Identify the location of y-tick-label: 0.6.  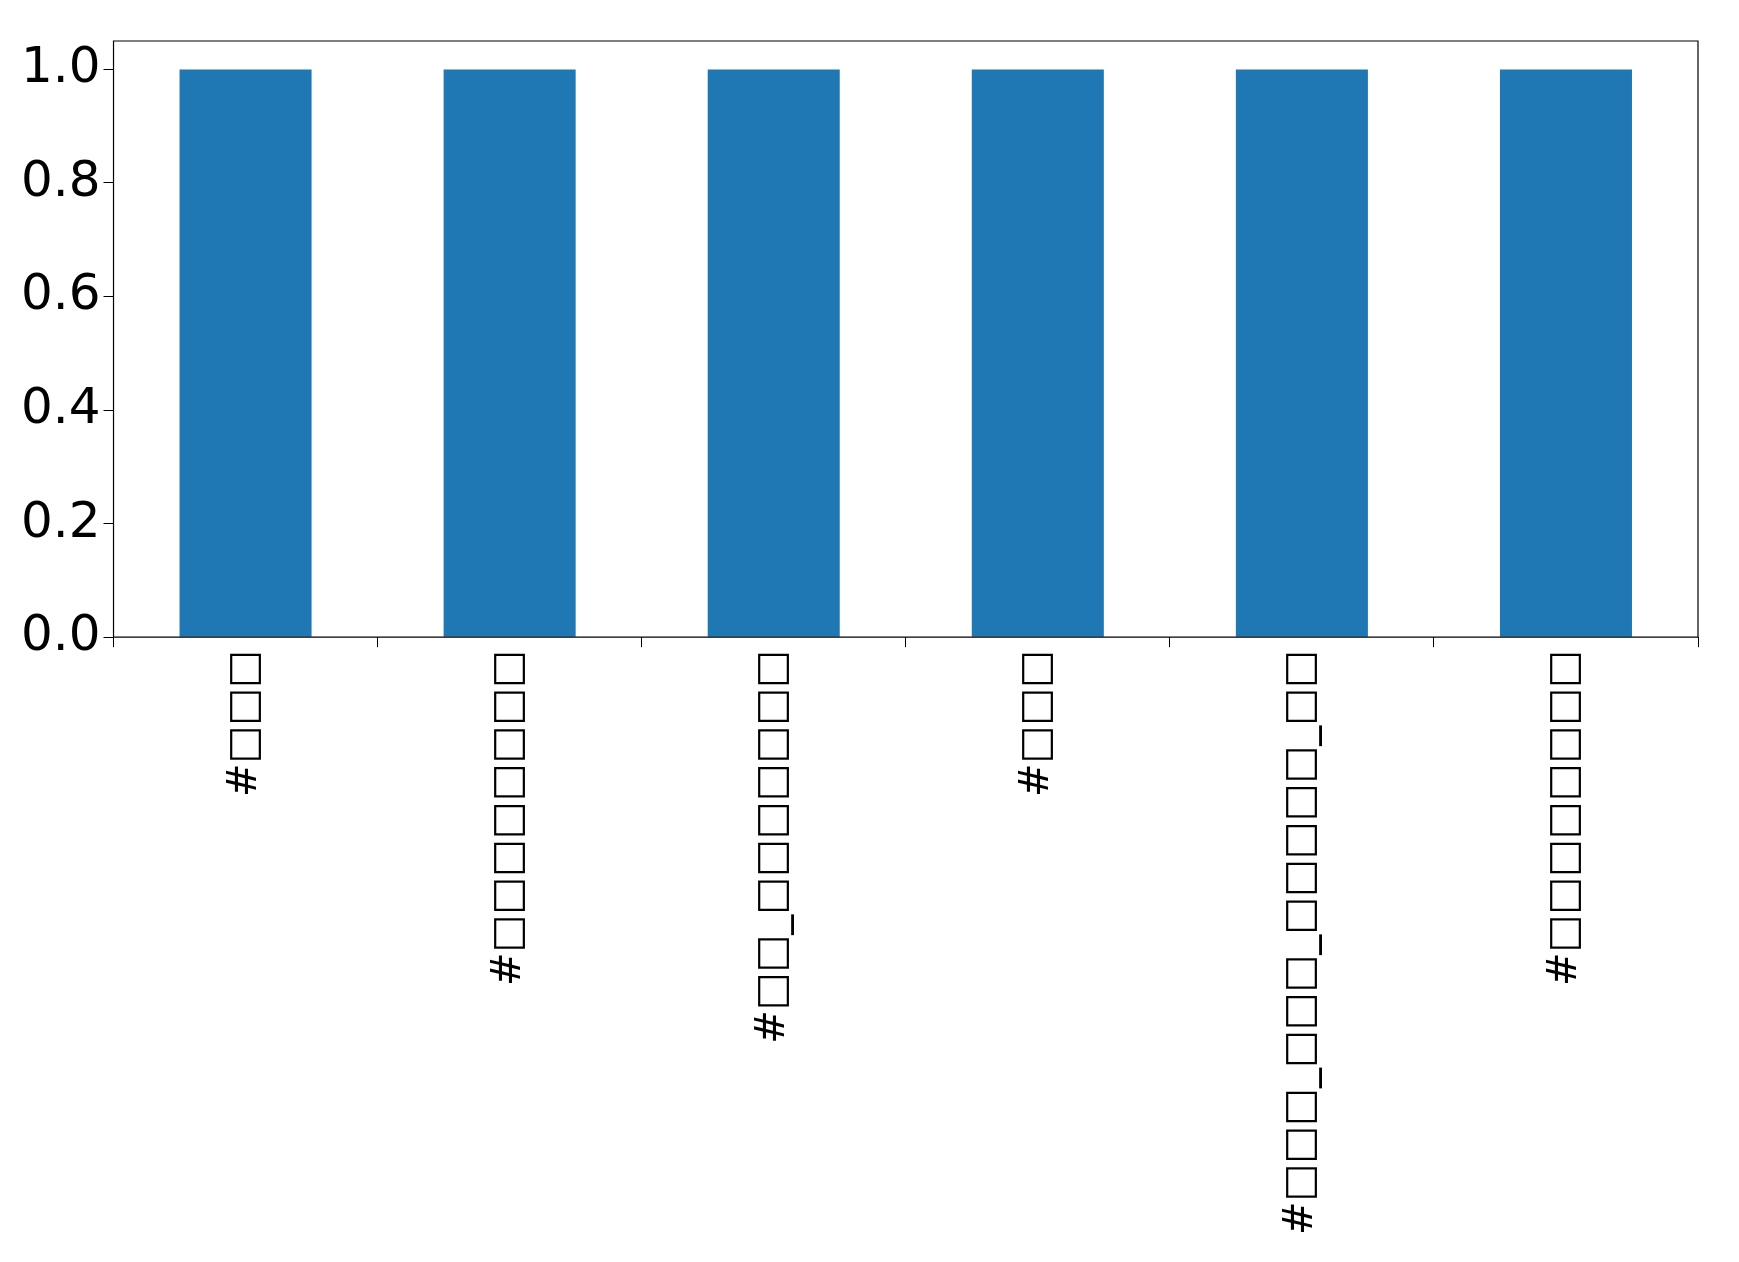
(60, 292).